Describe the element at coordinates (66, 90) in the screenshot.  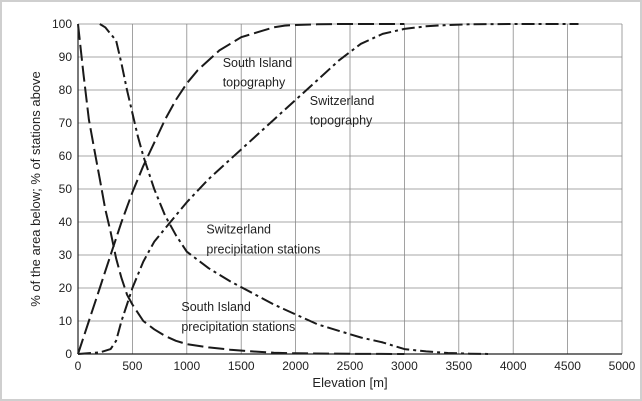
I see `y-tick-label: 80` at that location.